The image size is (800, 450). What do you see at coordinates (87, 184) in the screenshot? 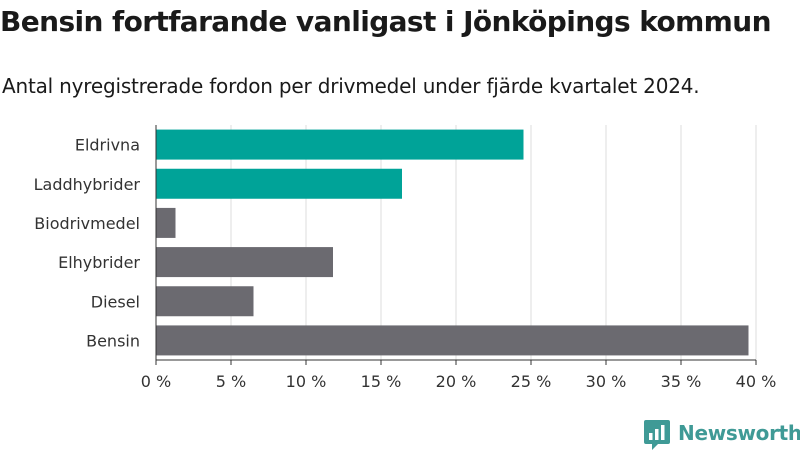
I see `category-label: Laddhybrider` at bounding box center [87, 184].